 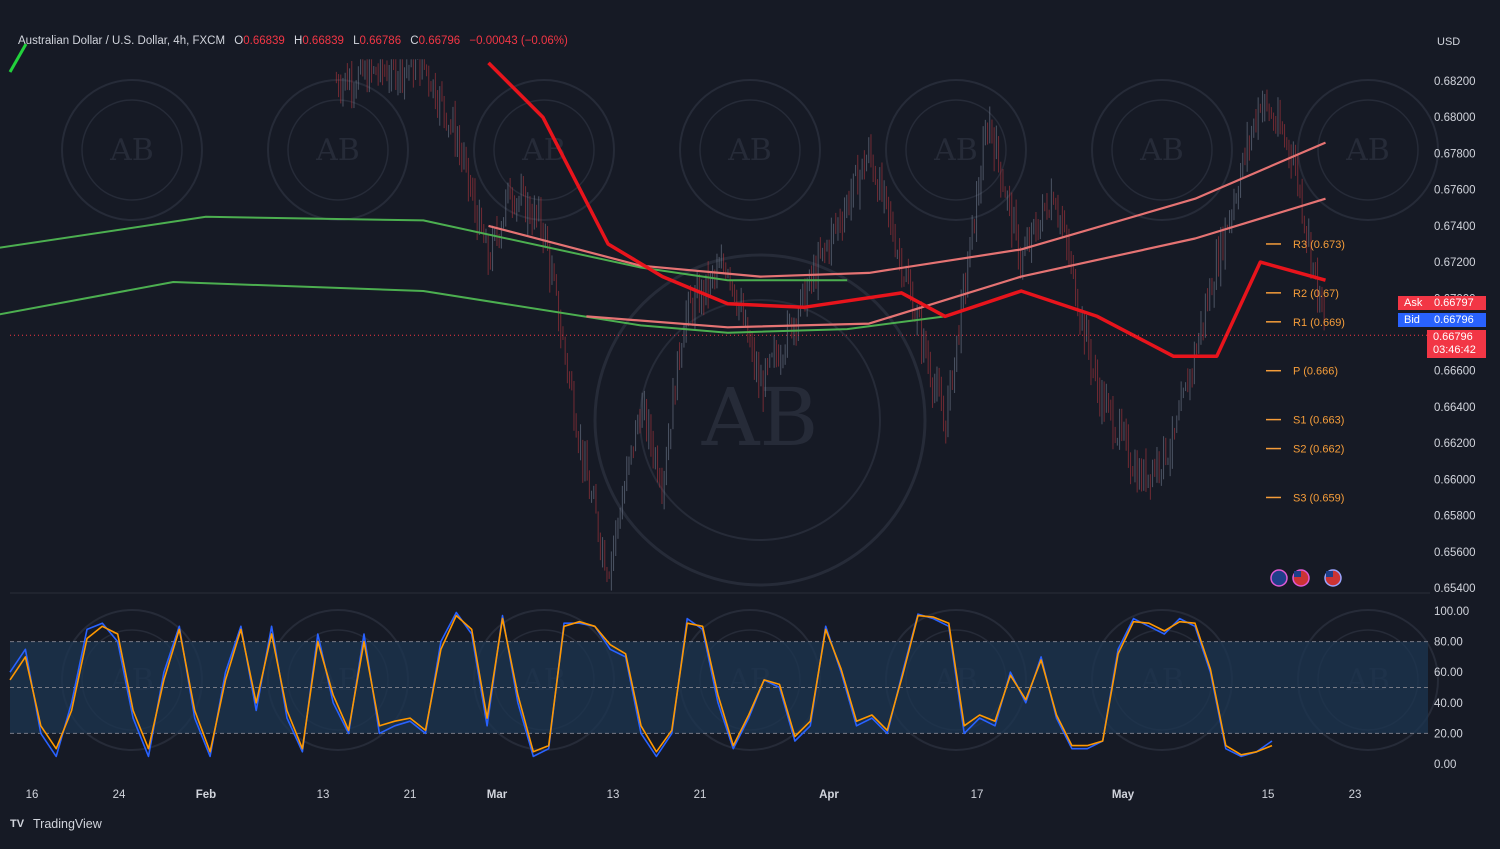 I want to click on price-tick-label: 0.66200, so click(x=1455, y=444).